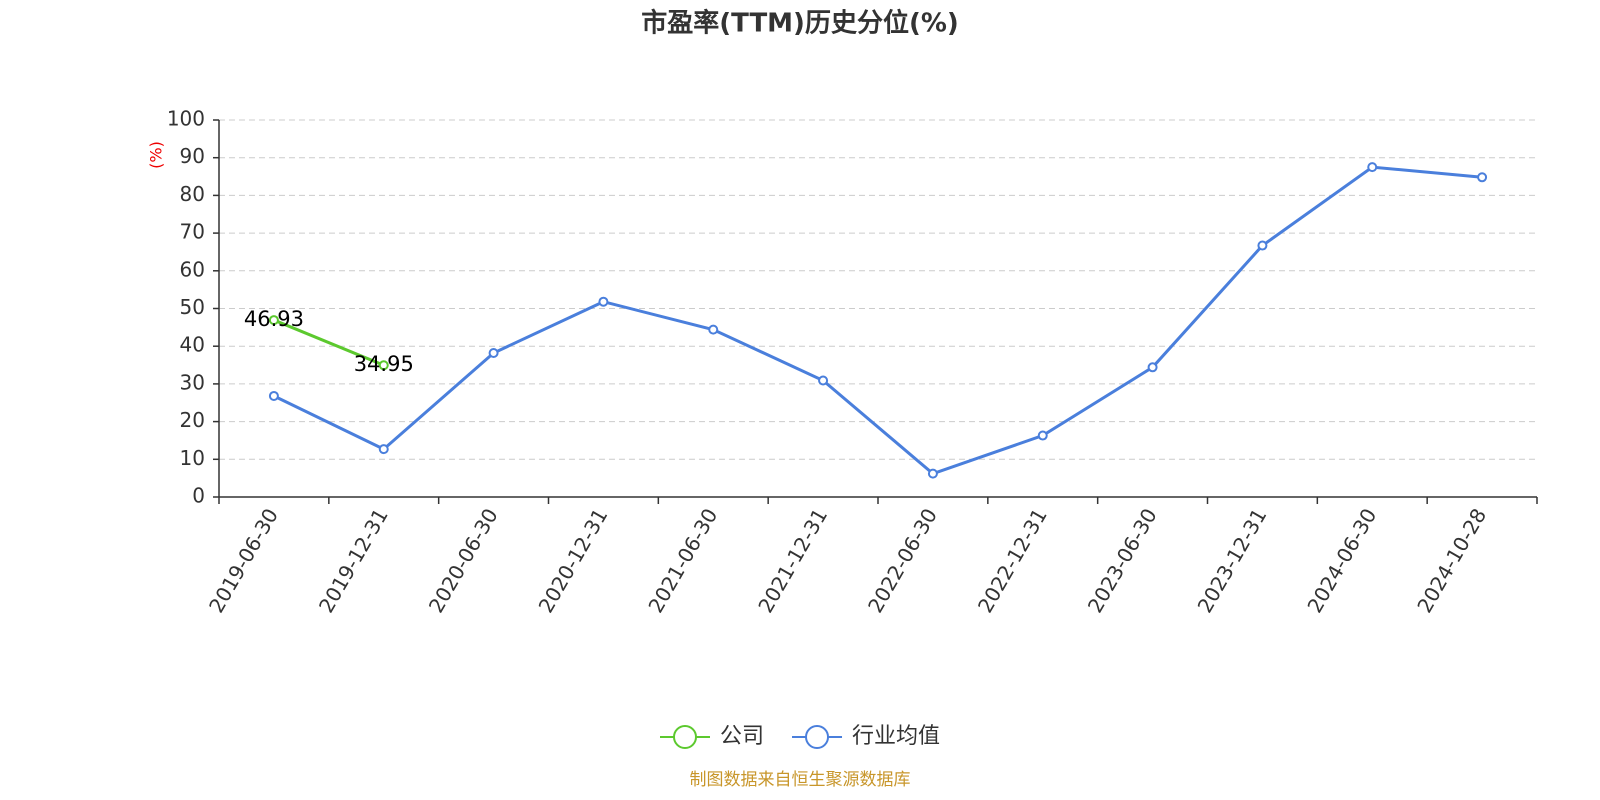 The height and width of the screenshot is (800, 1600). I want to click on data-label: 46.93, so click(274, 319).